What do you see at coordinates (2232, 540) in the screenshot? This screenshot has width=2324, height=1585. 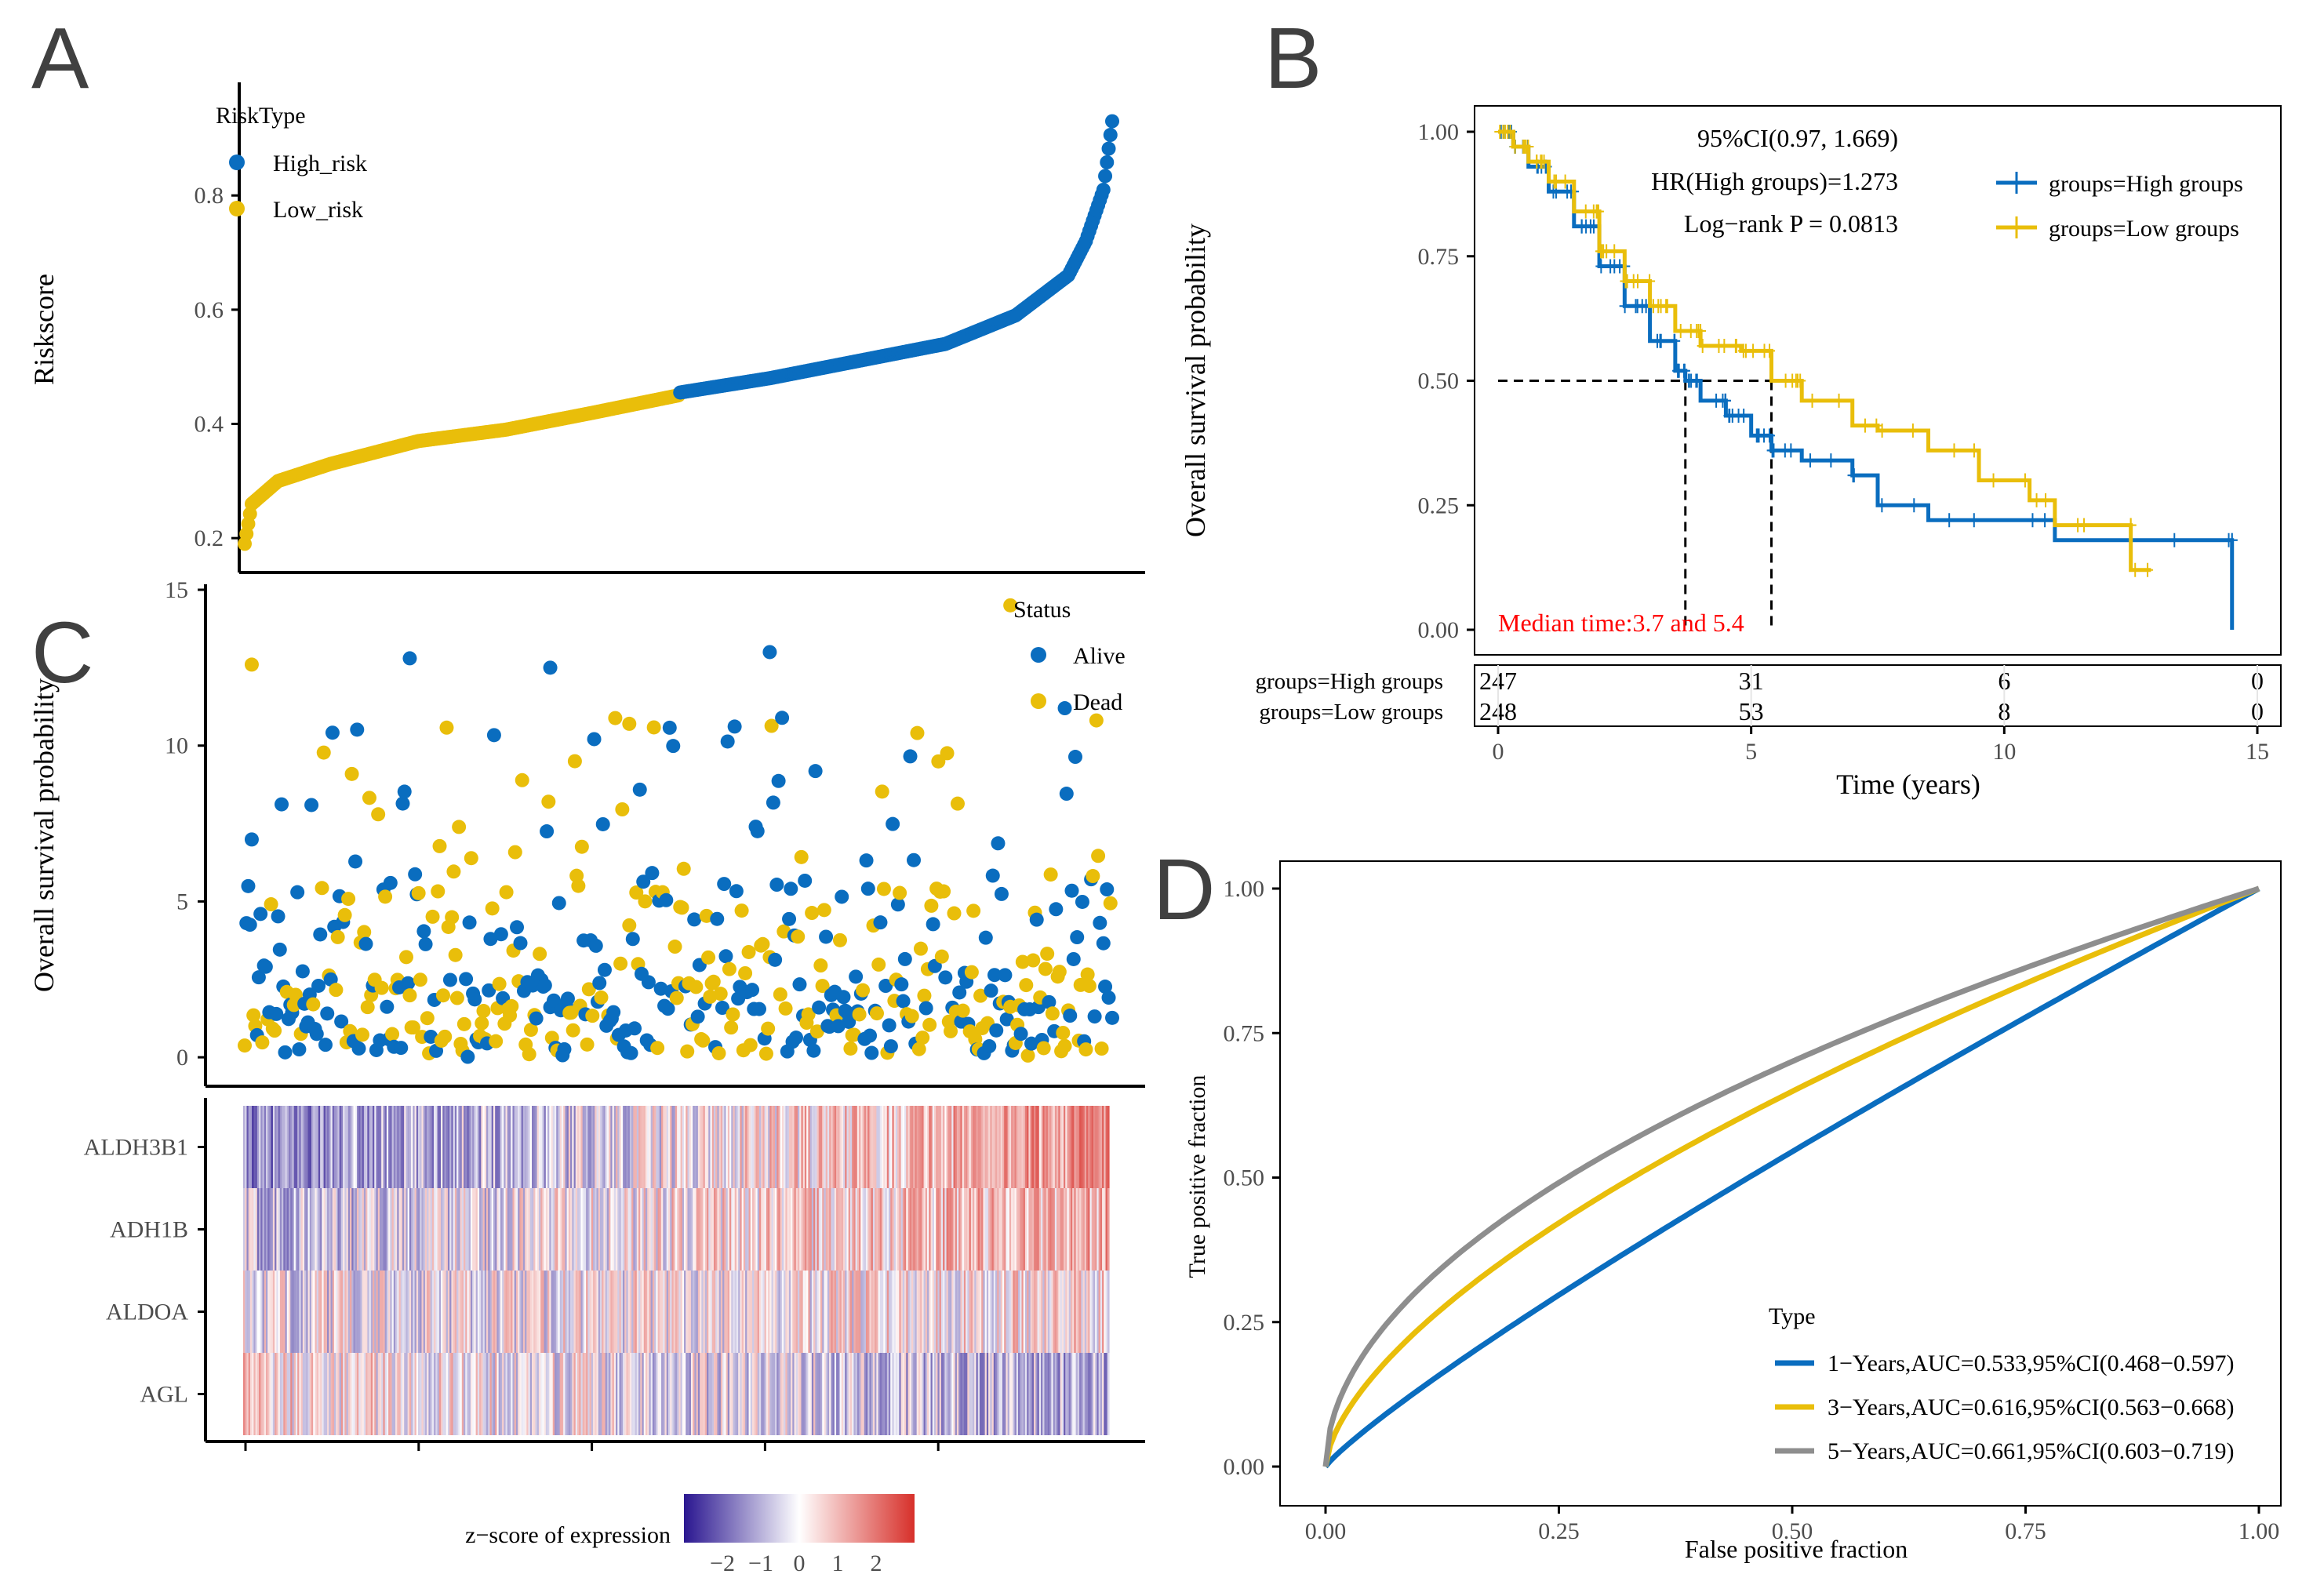 I see `censor-mark` at bounding box center [2232, 540].